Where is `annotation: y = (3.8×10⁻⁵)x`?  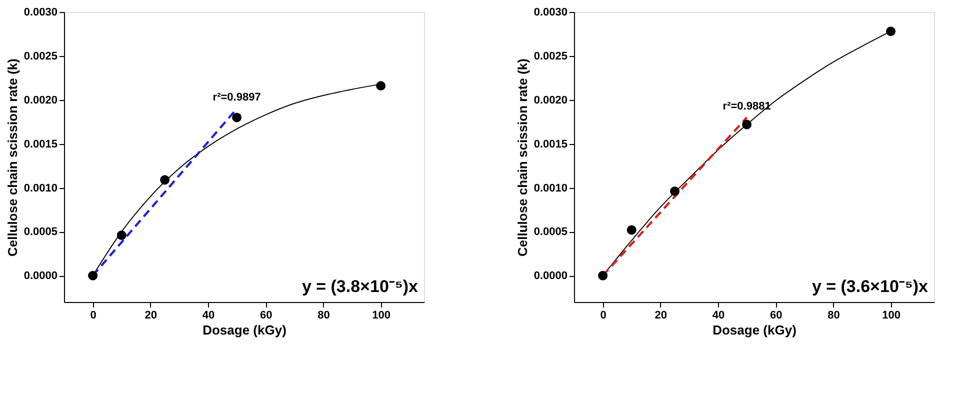 annotation: y = (3.8×10⁻⁵)x is located at coordinates (360, 286).